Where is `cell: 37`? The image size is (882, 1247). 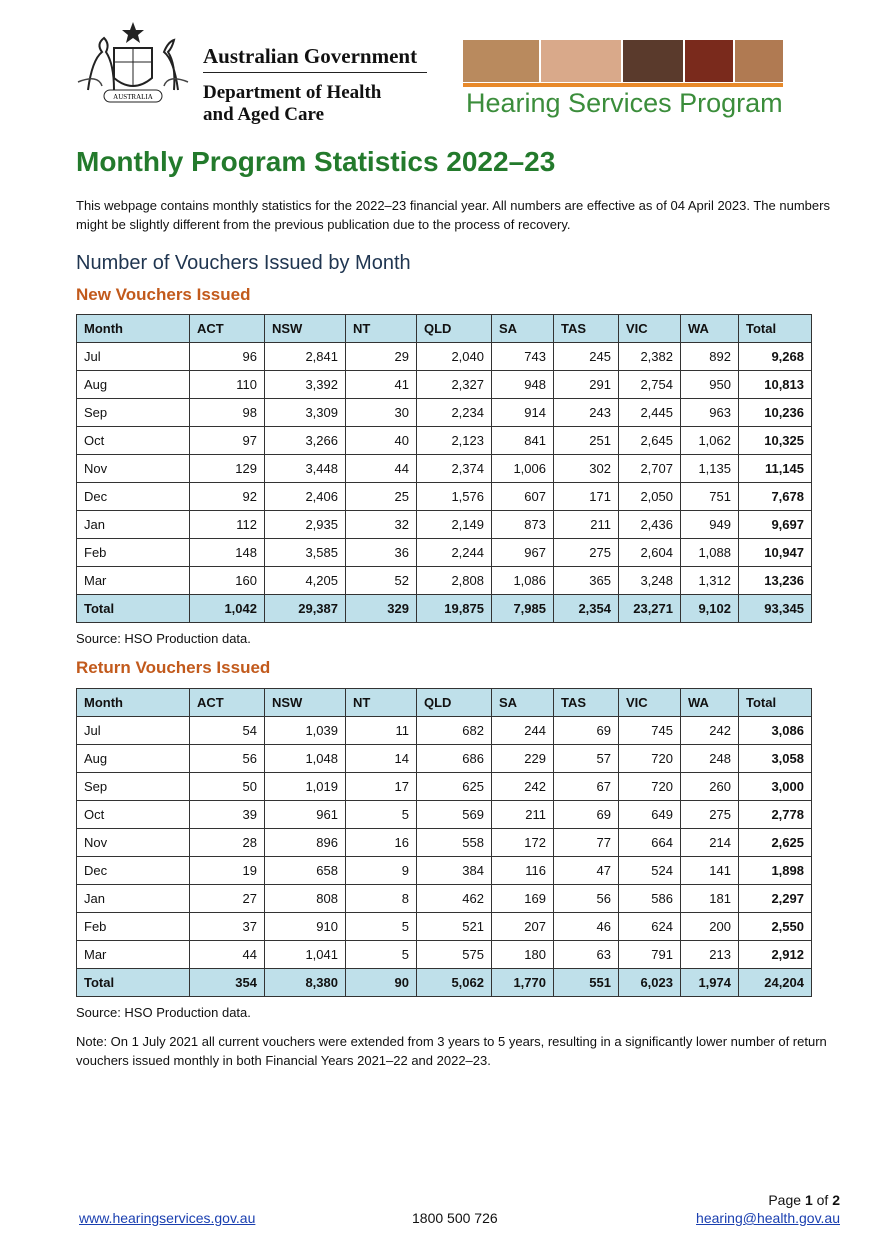 cell: 37 is located at coordinates (227, 926).